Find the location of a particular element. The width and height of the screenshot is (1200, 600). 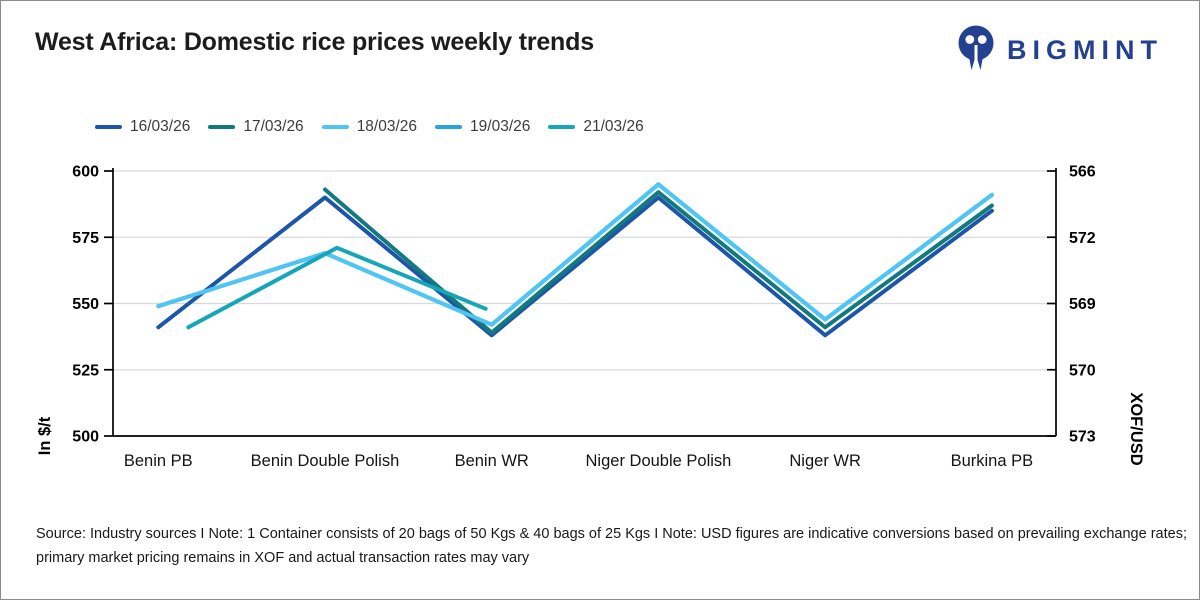

right-tick-label: 570 is located at coordinates (1082, 370).